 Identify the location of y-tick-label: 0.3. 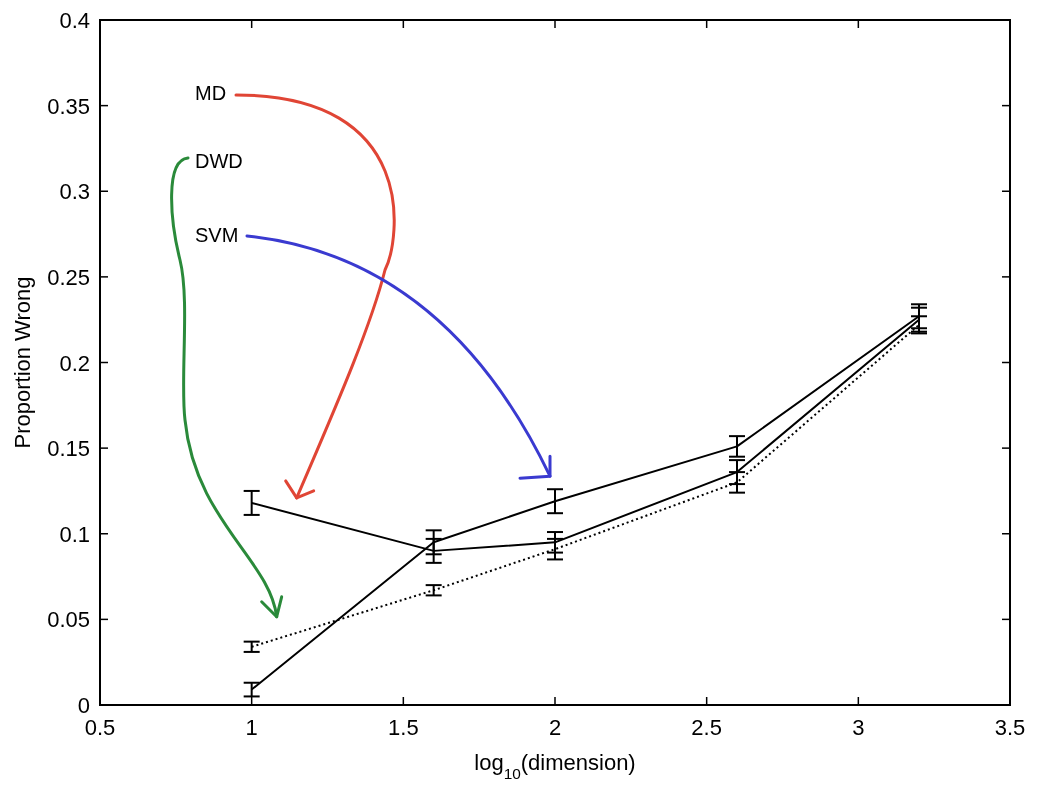
(74, 192).